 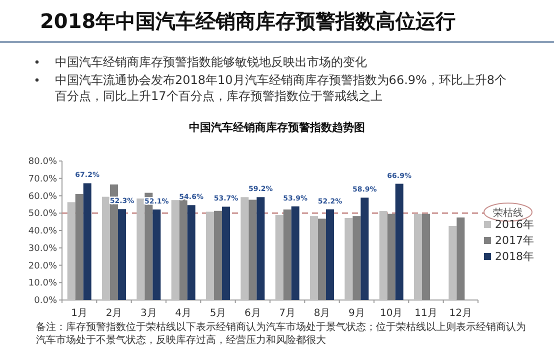 What do you see at coordinates (183, 313) in the screenshot?
I see `x-tick-label: 4月` at bounding box center [183, 313].